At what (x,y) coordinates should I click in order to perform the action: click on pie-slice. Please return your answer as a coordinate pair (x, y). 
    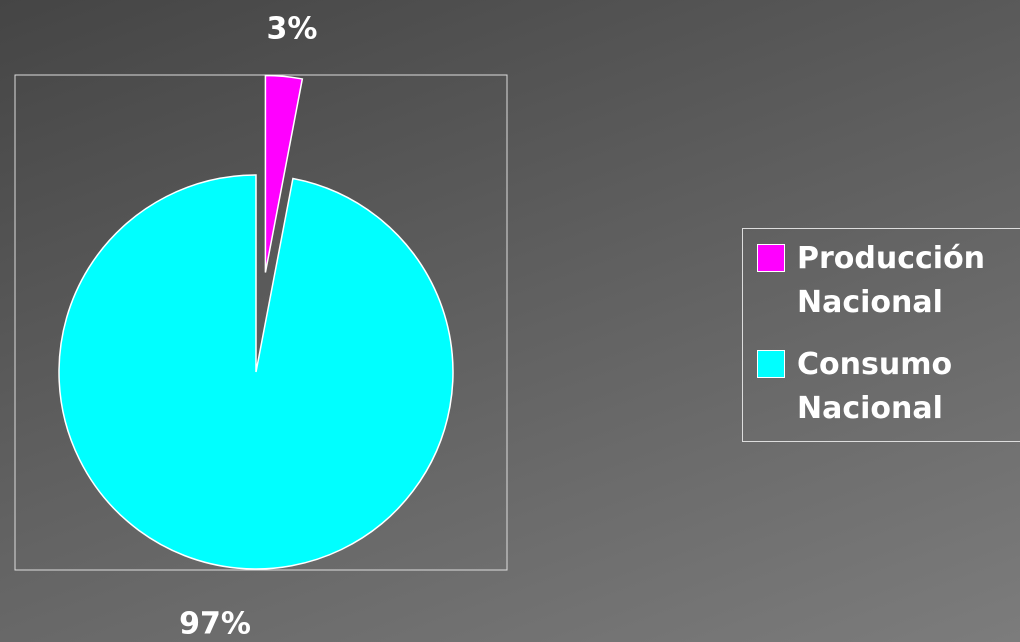
    Looking at the image, I should click on (284, 173).